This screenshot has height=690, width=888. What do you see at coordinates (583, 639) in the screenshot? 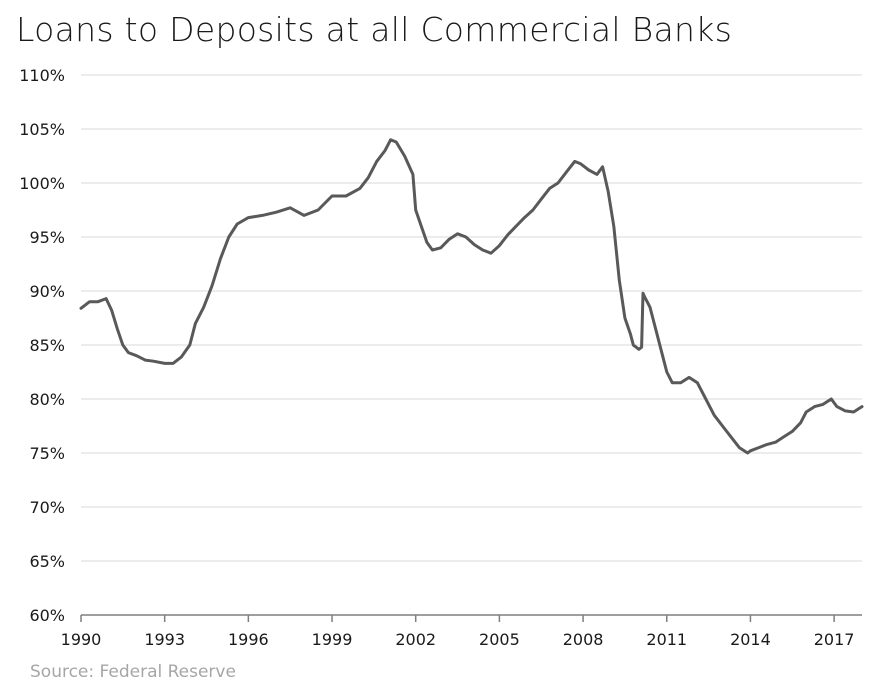
I see `x-tick-label: 2008` at bounding box center [583, 639].